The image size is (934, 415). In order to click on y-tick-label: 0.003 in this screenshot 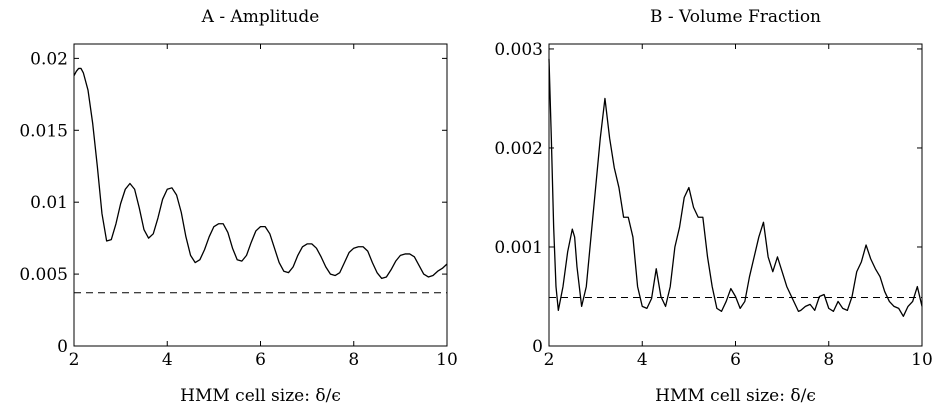, I will do `click(518, 50)`.